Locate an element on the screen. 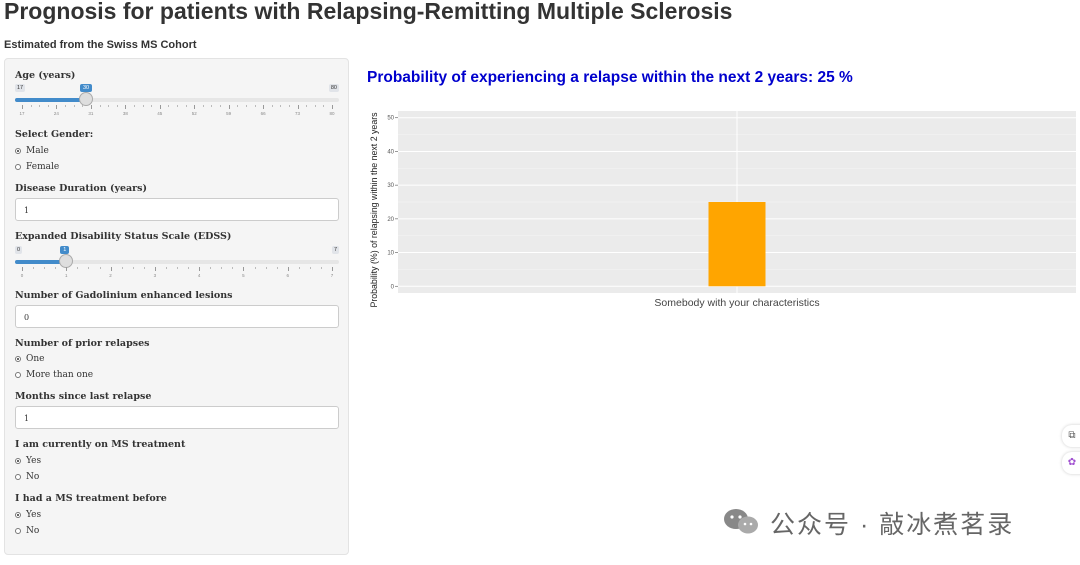 The image size is (1080, 565). slider-tick-label: 5 is located at coordinates (243, 275).